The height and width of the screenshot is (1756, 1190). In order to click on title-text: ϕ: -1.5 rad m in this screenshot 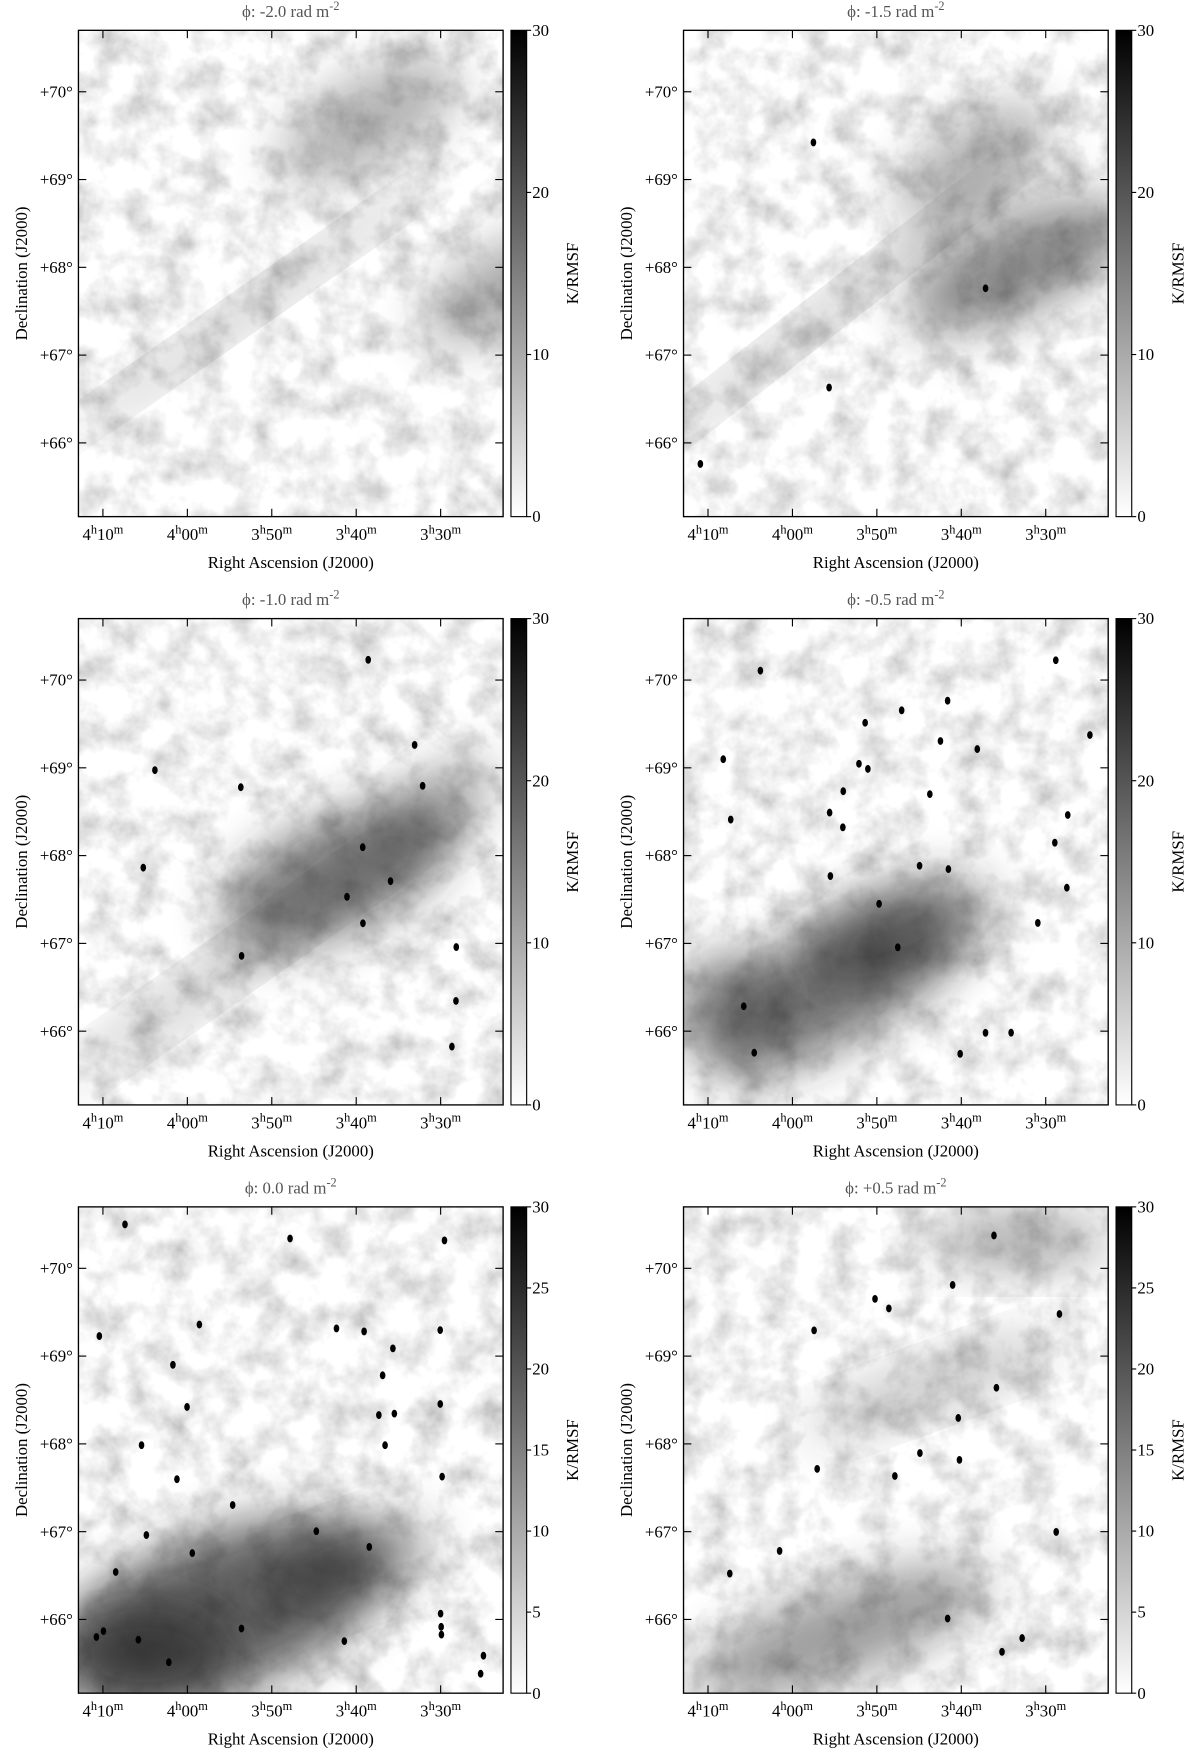, I will do `click(890, 11)`.